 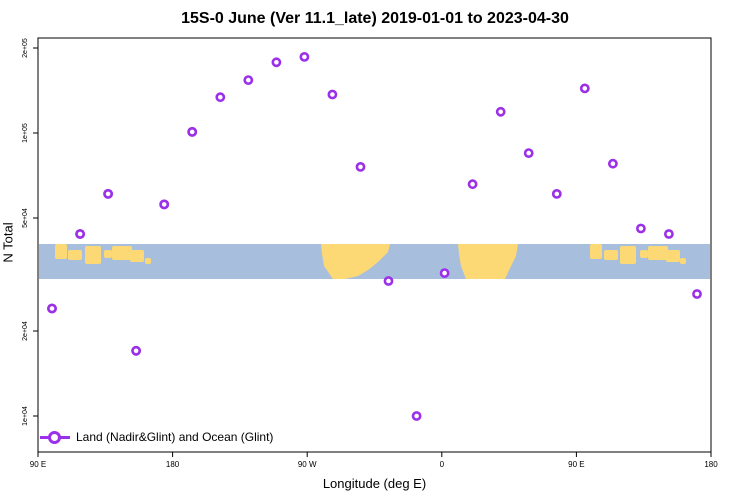 What do you see at coordinates (8, 242) in the screenshot?
I see `y-axis-label: N Total` at bounding box center [8, 242].